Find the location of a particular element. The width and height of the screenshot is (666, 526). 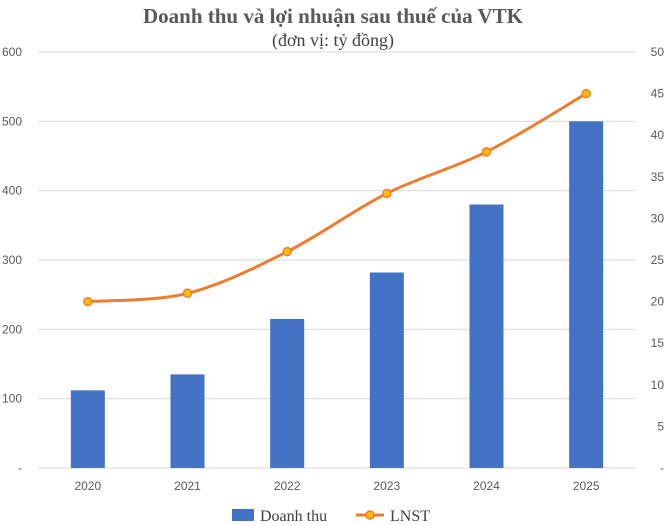

right-axis-tick-label: 30 is located at coordinates (658, 218).